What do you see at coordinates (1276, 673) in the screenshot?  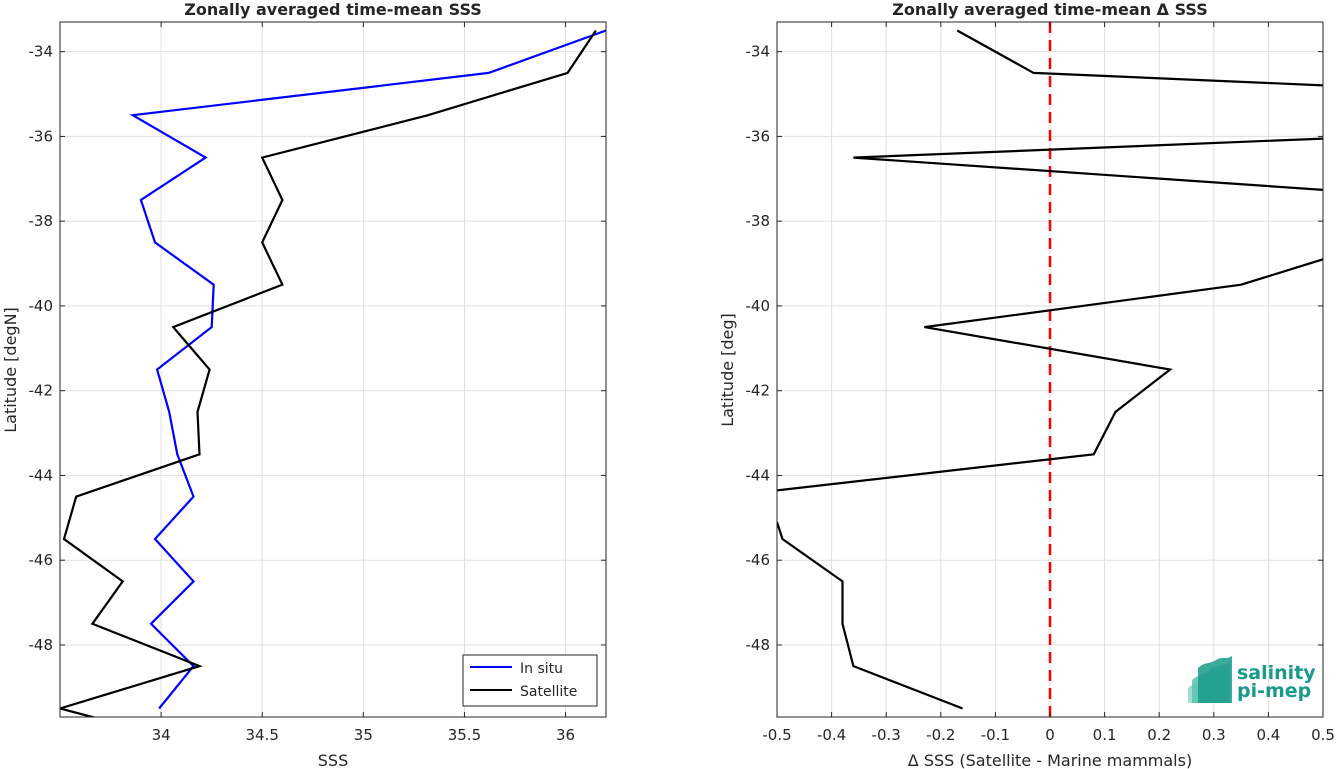 I see `logo-text-line1: salinity` at bounding box center [1276, 673].